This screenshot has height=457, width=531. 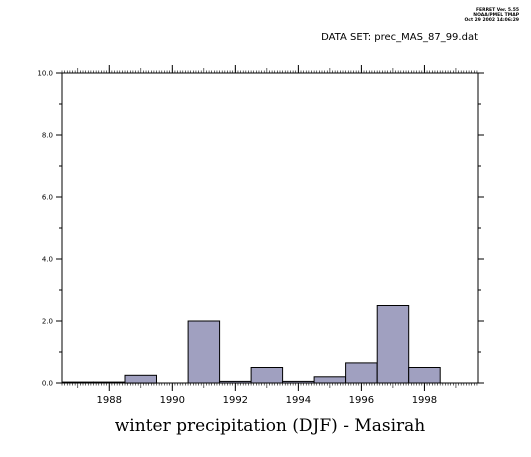 What do you see at coordinates (251, 344) in the screenshot?
I see `bar-group` at bounding box center [251, 344].